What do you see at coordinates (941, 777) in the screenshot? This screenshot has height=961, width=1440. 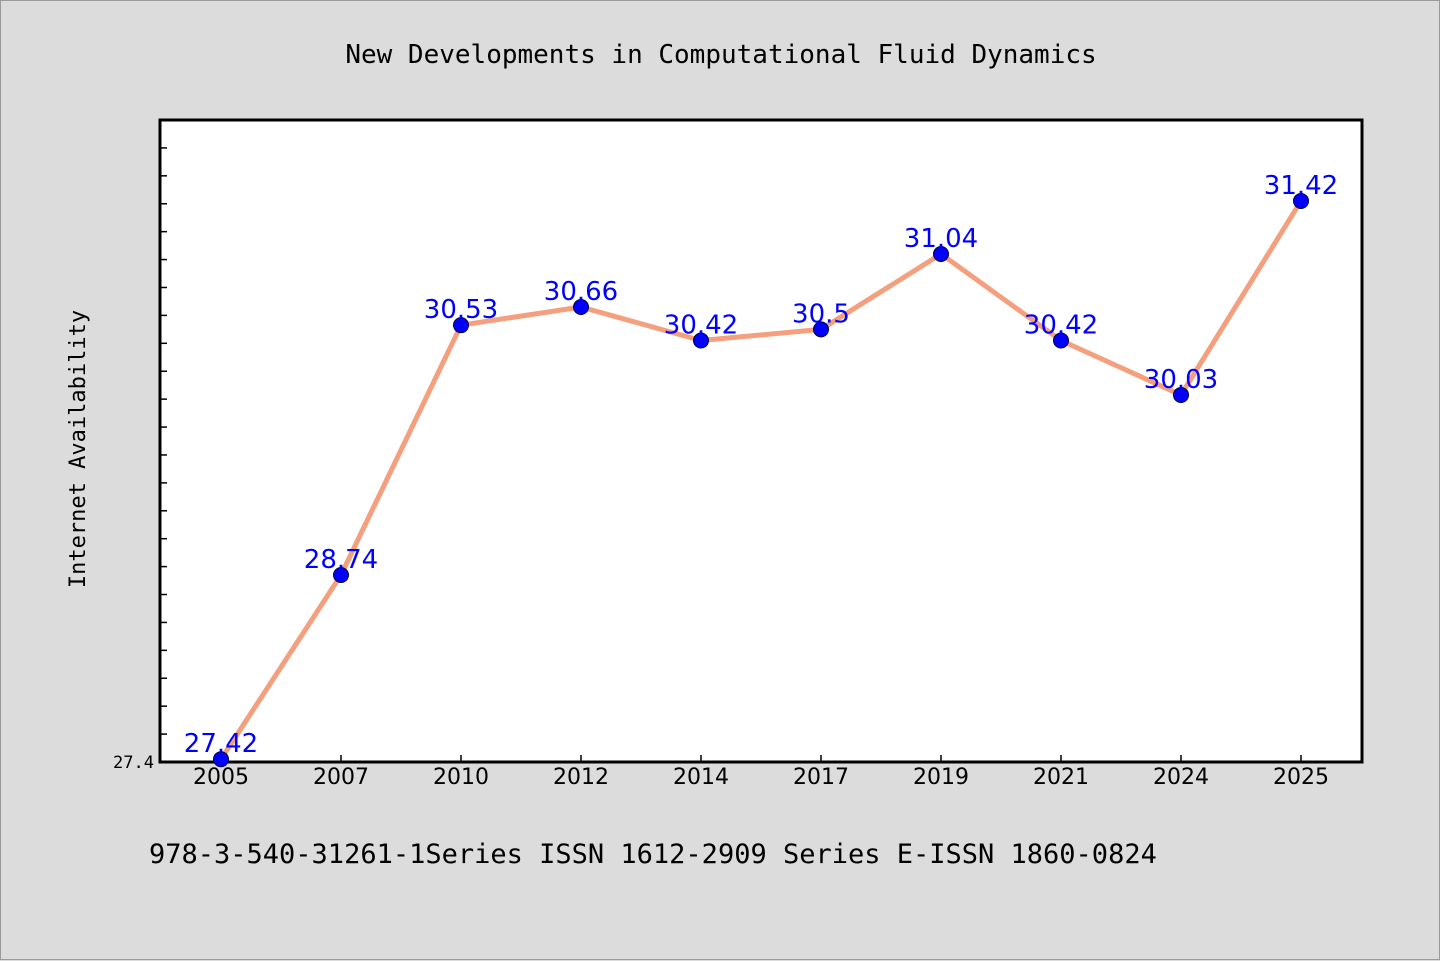 I see `x-tick-label: 2019` at bounding box center [941, 777].